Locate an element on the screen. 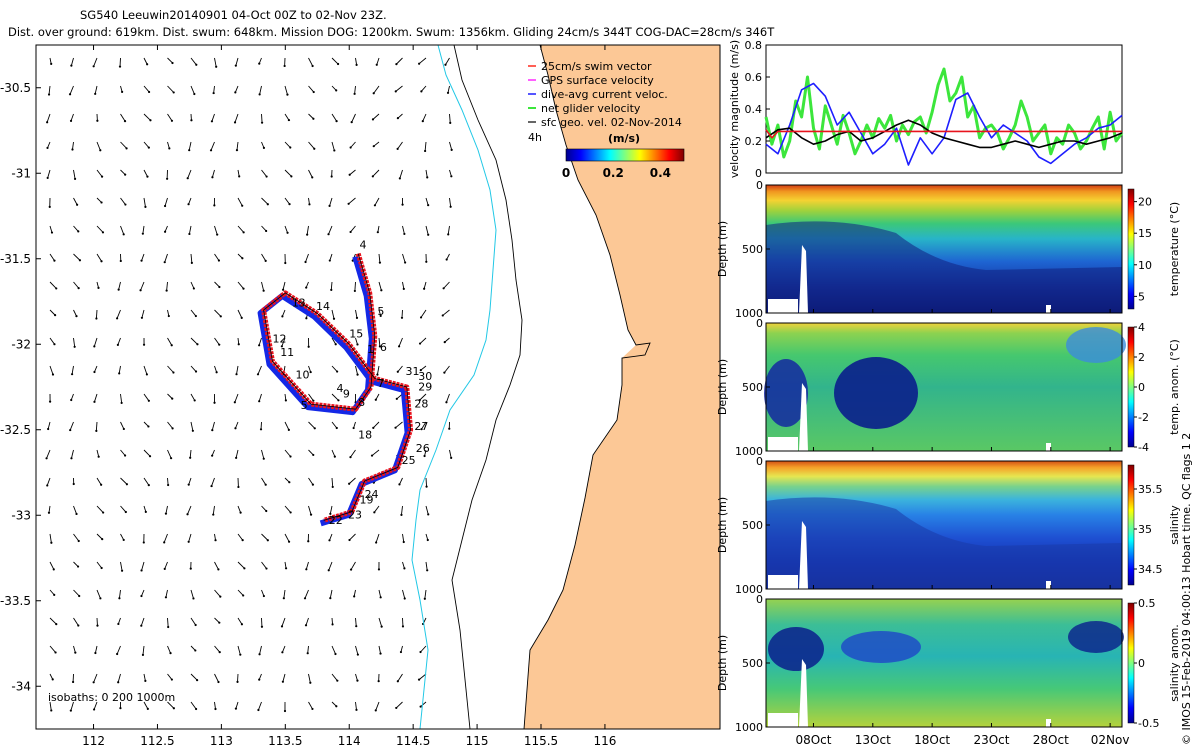  day-label: 5 is located at coordinates (380, 311).